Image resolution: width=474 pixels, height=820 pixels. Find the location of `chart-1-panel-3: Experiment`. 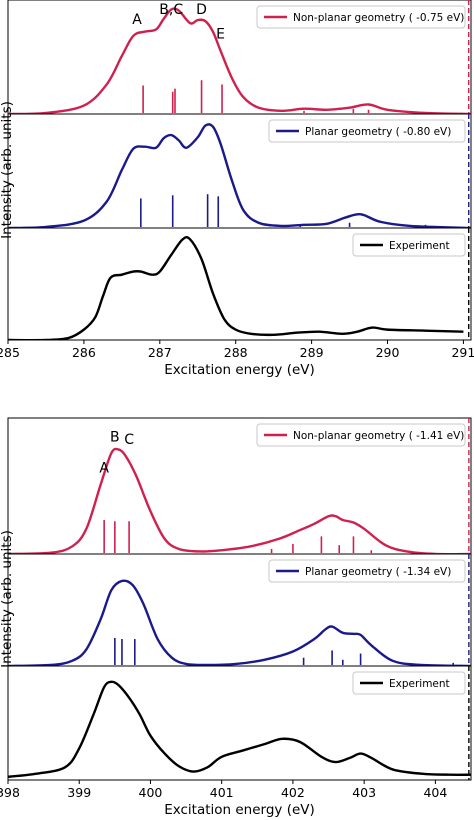

chart-1-panel-3: Experiment is located at coordinates (239, 284).